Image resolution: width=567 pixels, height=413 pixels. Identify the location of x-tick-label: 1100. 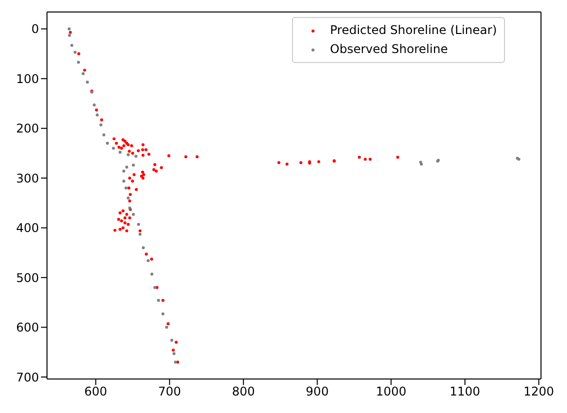
(465, 391).